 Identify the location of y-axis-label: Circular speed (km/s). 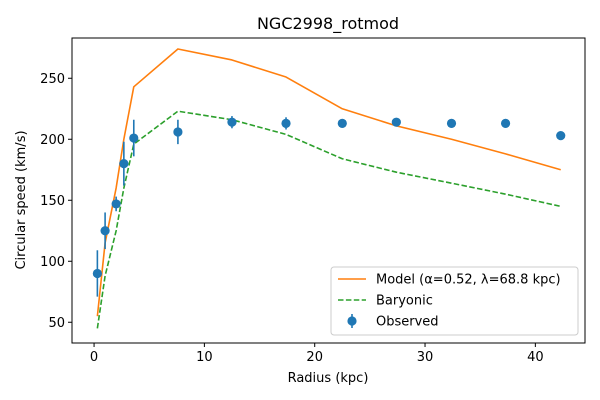
(21, 199).